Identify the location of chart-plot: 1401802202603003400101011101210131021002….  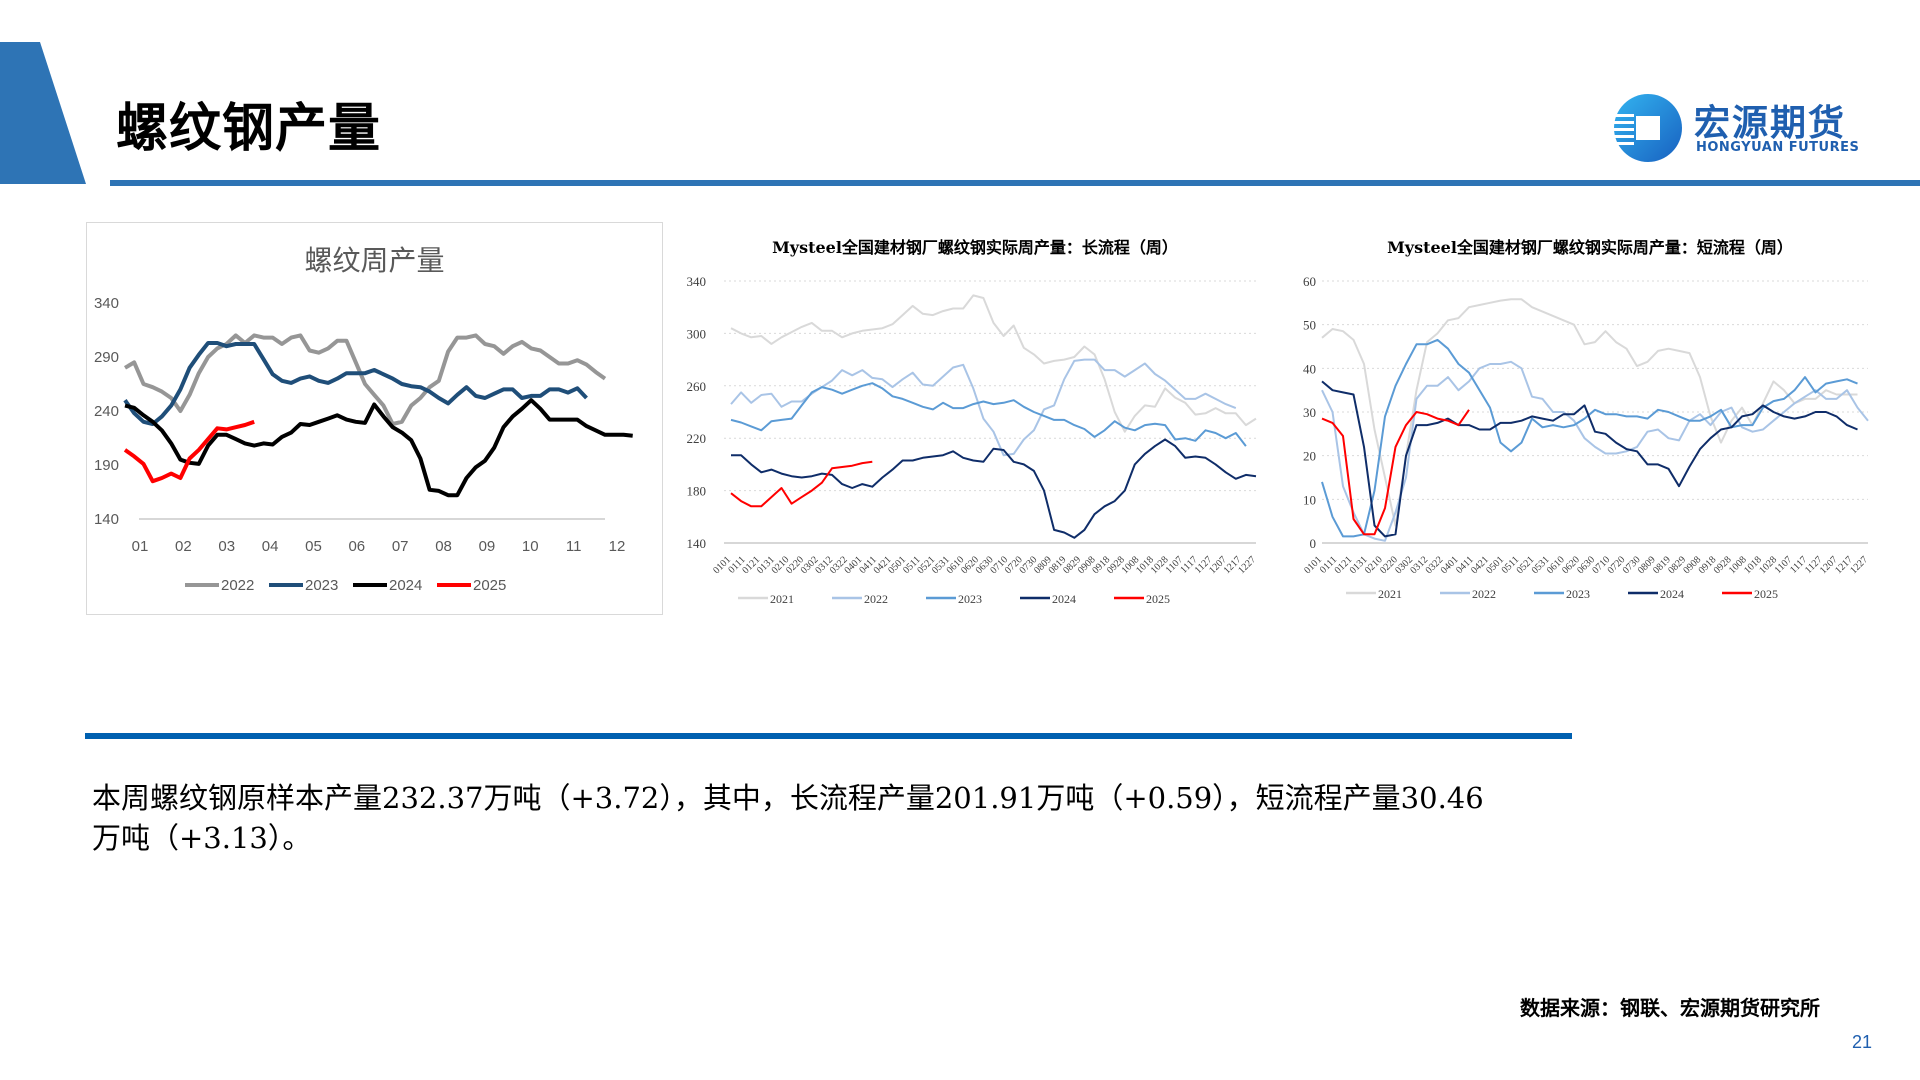
(973, 440).